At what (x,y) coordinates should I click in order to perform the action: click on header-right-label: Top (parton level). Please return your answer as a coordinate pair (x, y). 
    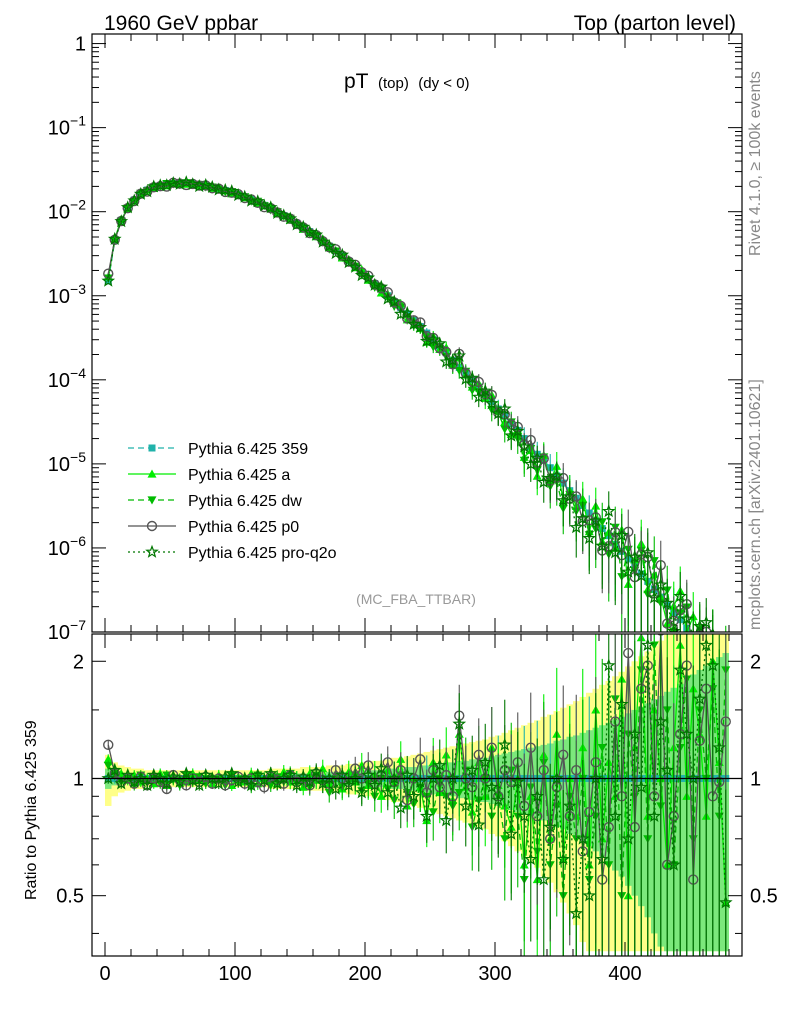
    Looking at the image, I should click on (655, 23).